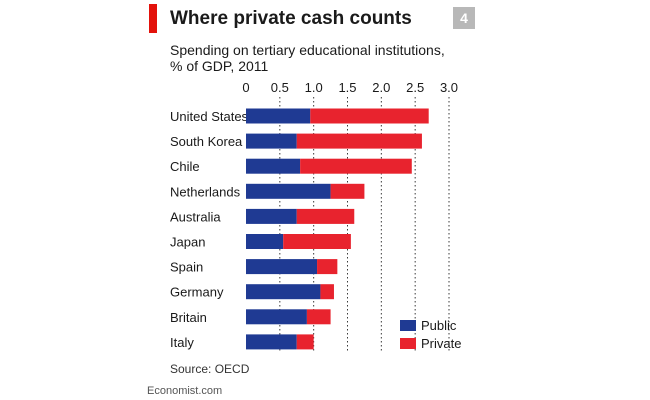 This screenshot has width=650, height=400. What do you see at coordinates (291, 18) in the screenshot?
I see `chart-title: Where private cash counts` at bounding box center [291, 18].